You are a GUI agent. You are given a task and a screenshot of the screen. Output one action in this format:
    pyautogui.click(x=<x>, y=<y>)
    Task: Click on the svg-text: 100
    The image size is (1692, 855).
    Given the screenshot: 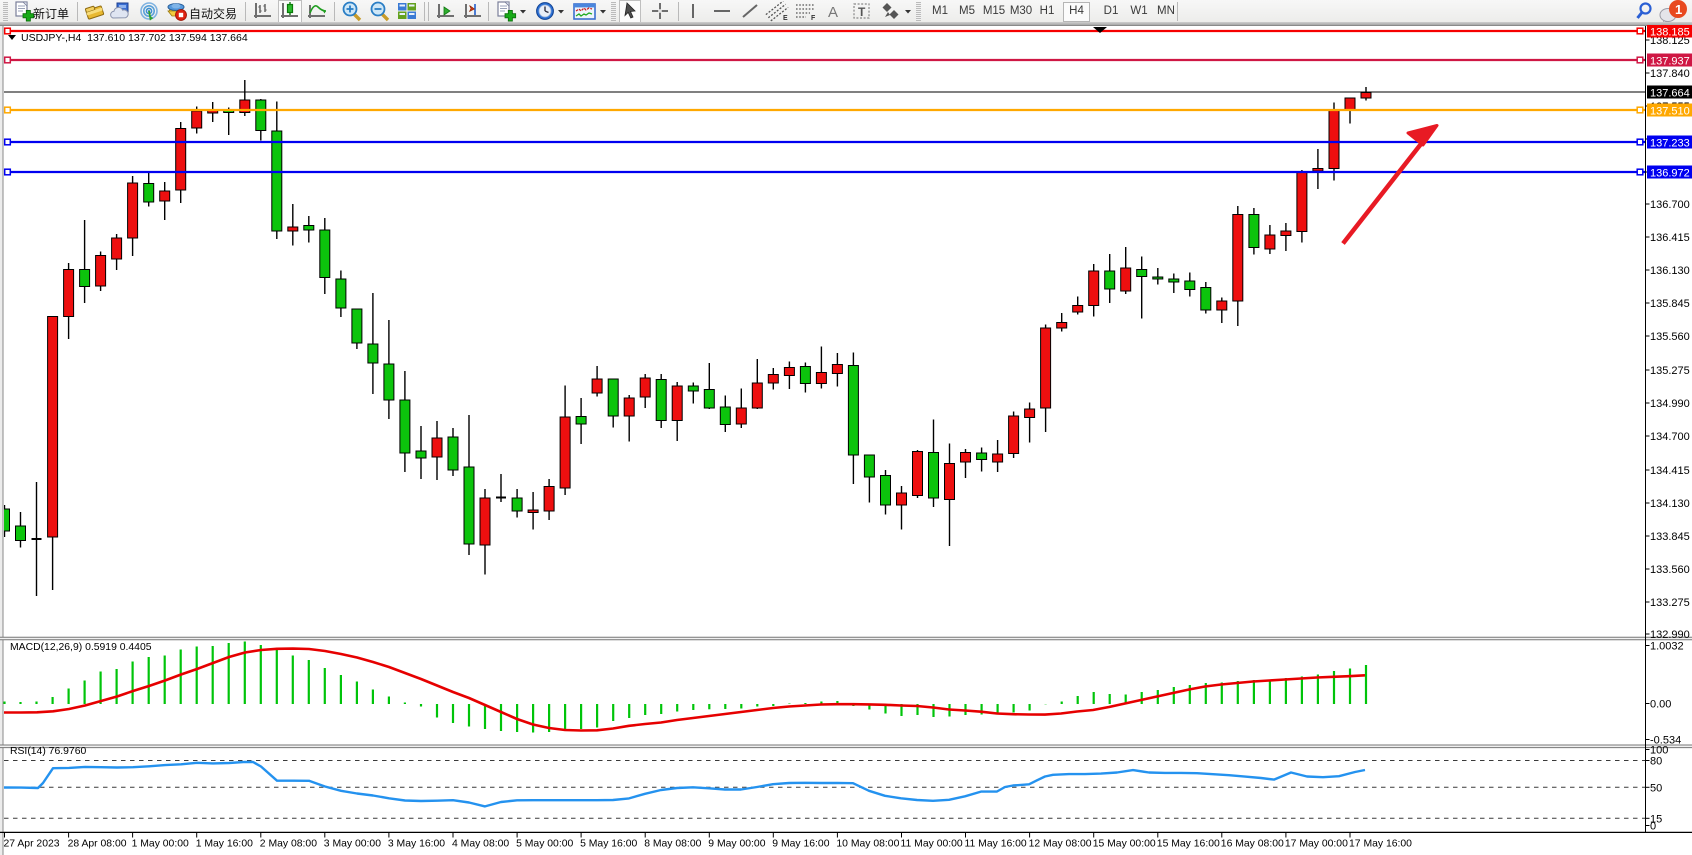 What is the action you would take?
    pyautogui.click(x=1659, y=751)
    